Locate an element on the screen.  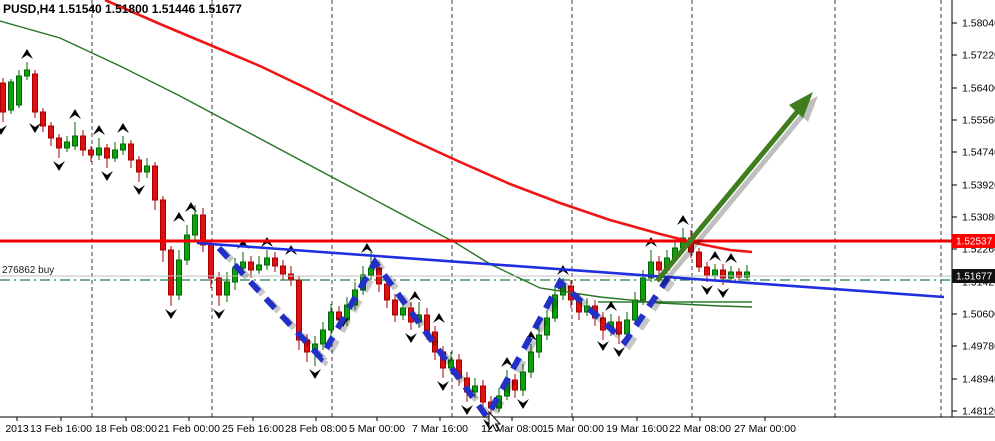
projection-arrow-head is located at coordinates (801, 105).